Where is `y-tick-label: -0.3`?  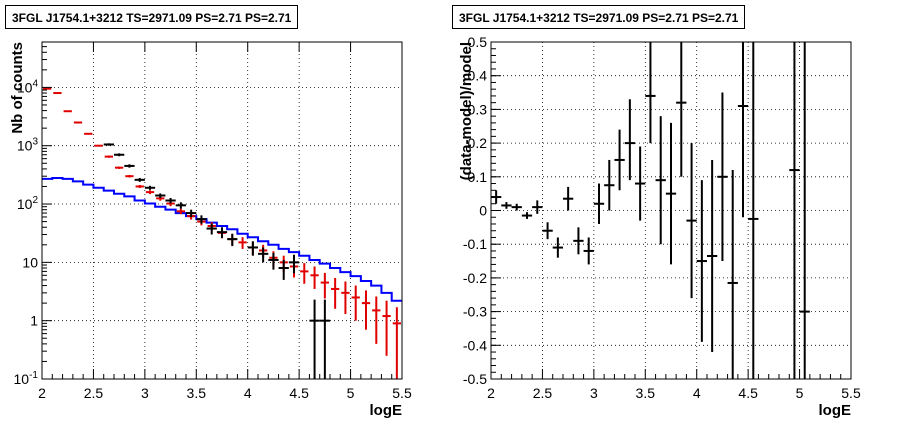
y-tick-label: -0.3 is located at coordinates (475, 312).